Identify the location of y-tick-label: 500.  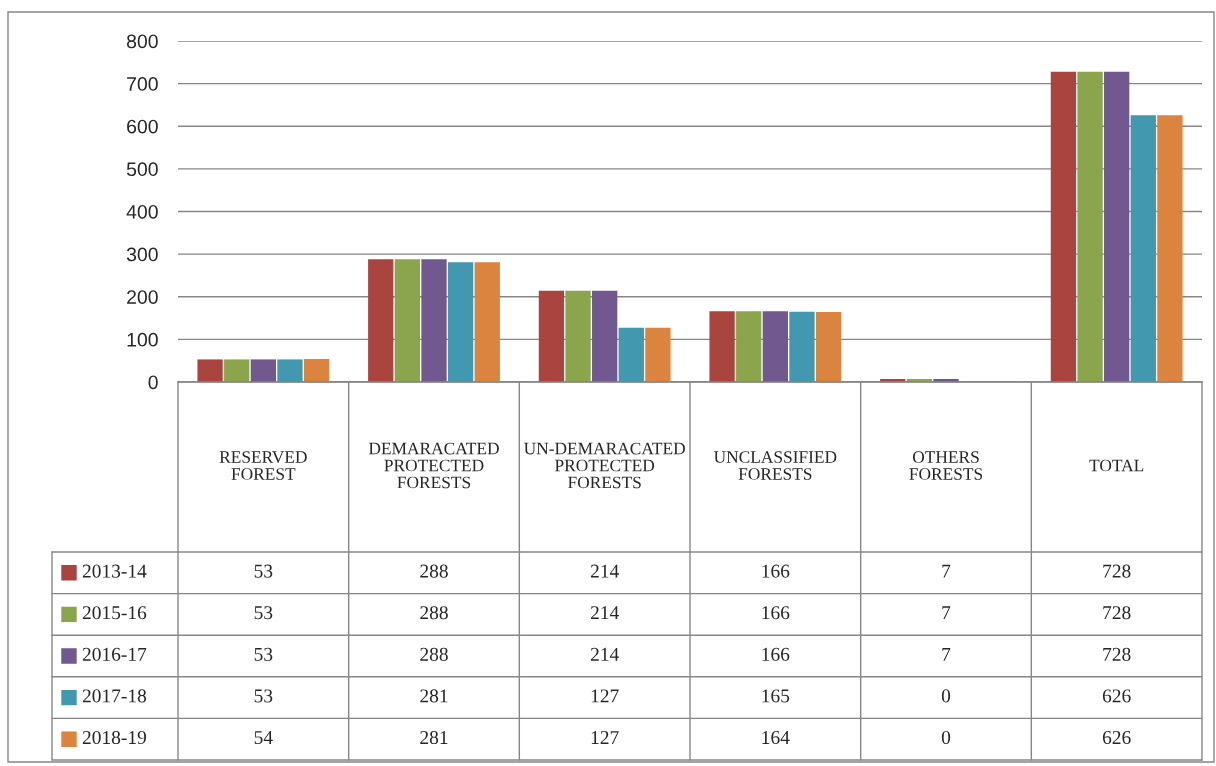
(142, 169).